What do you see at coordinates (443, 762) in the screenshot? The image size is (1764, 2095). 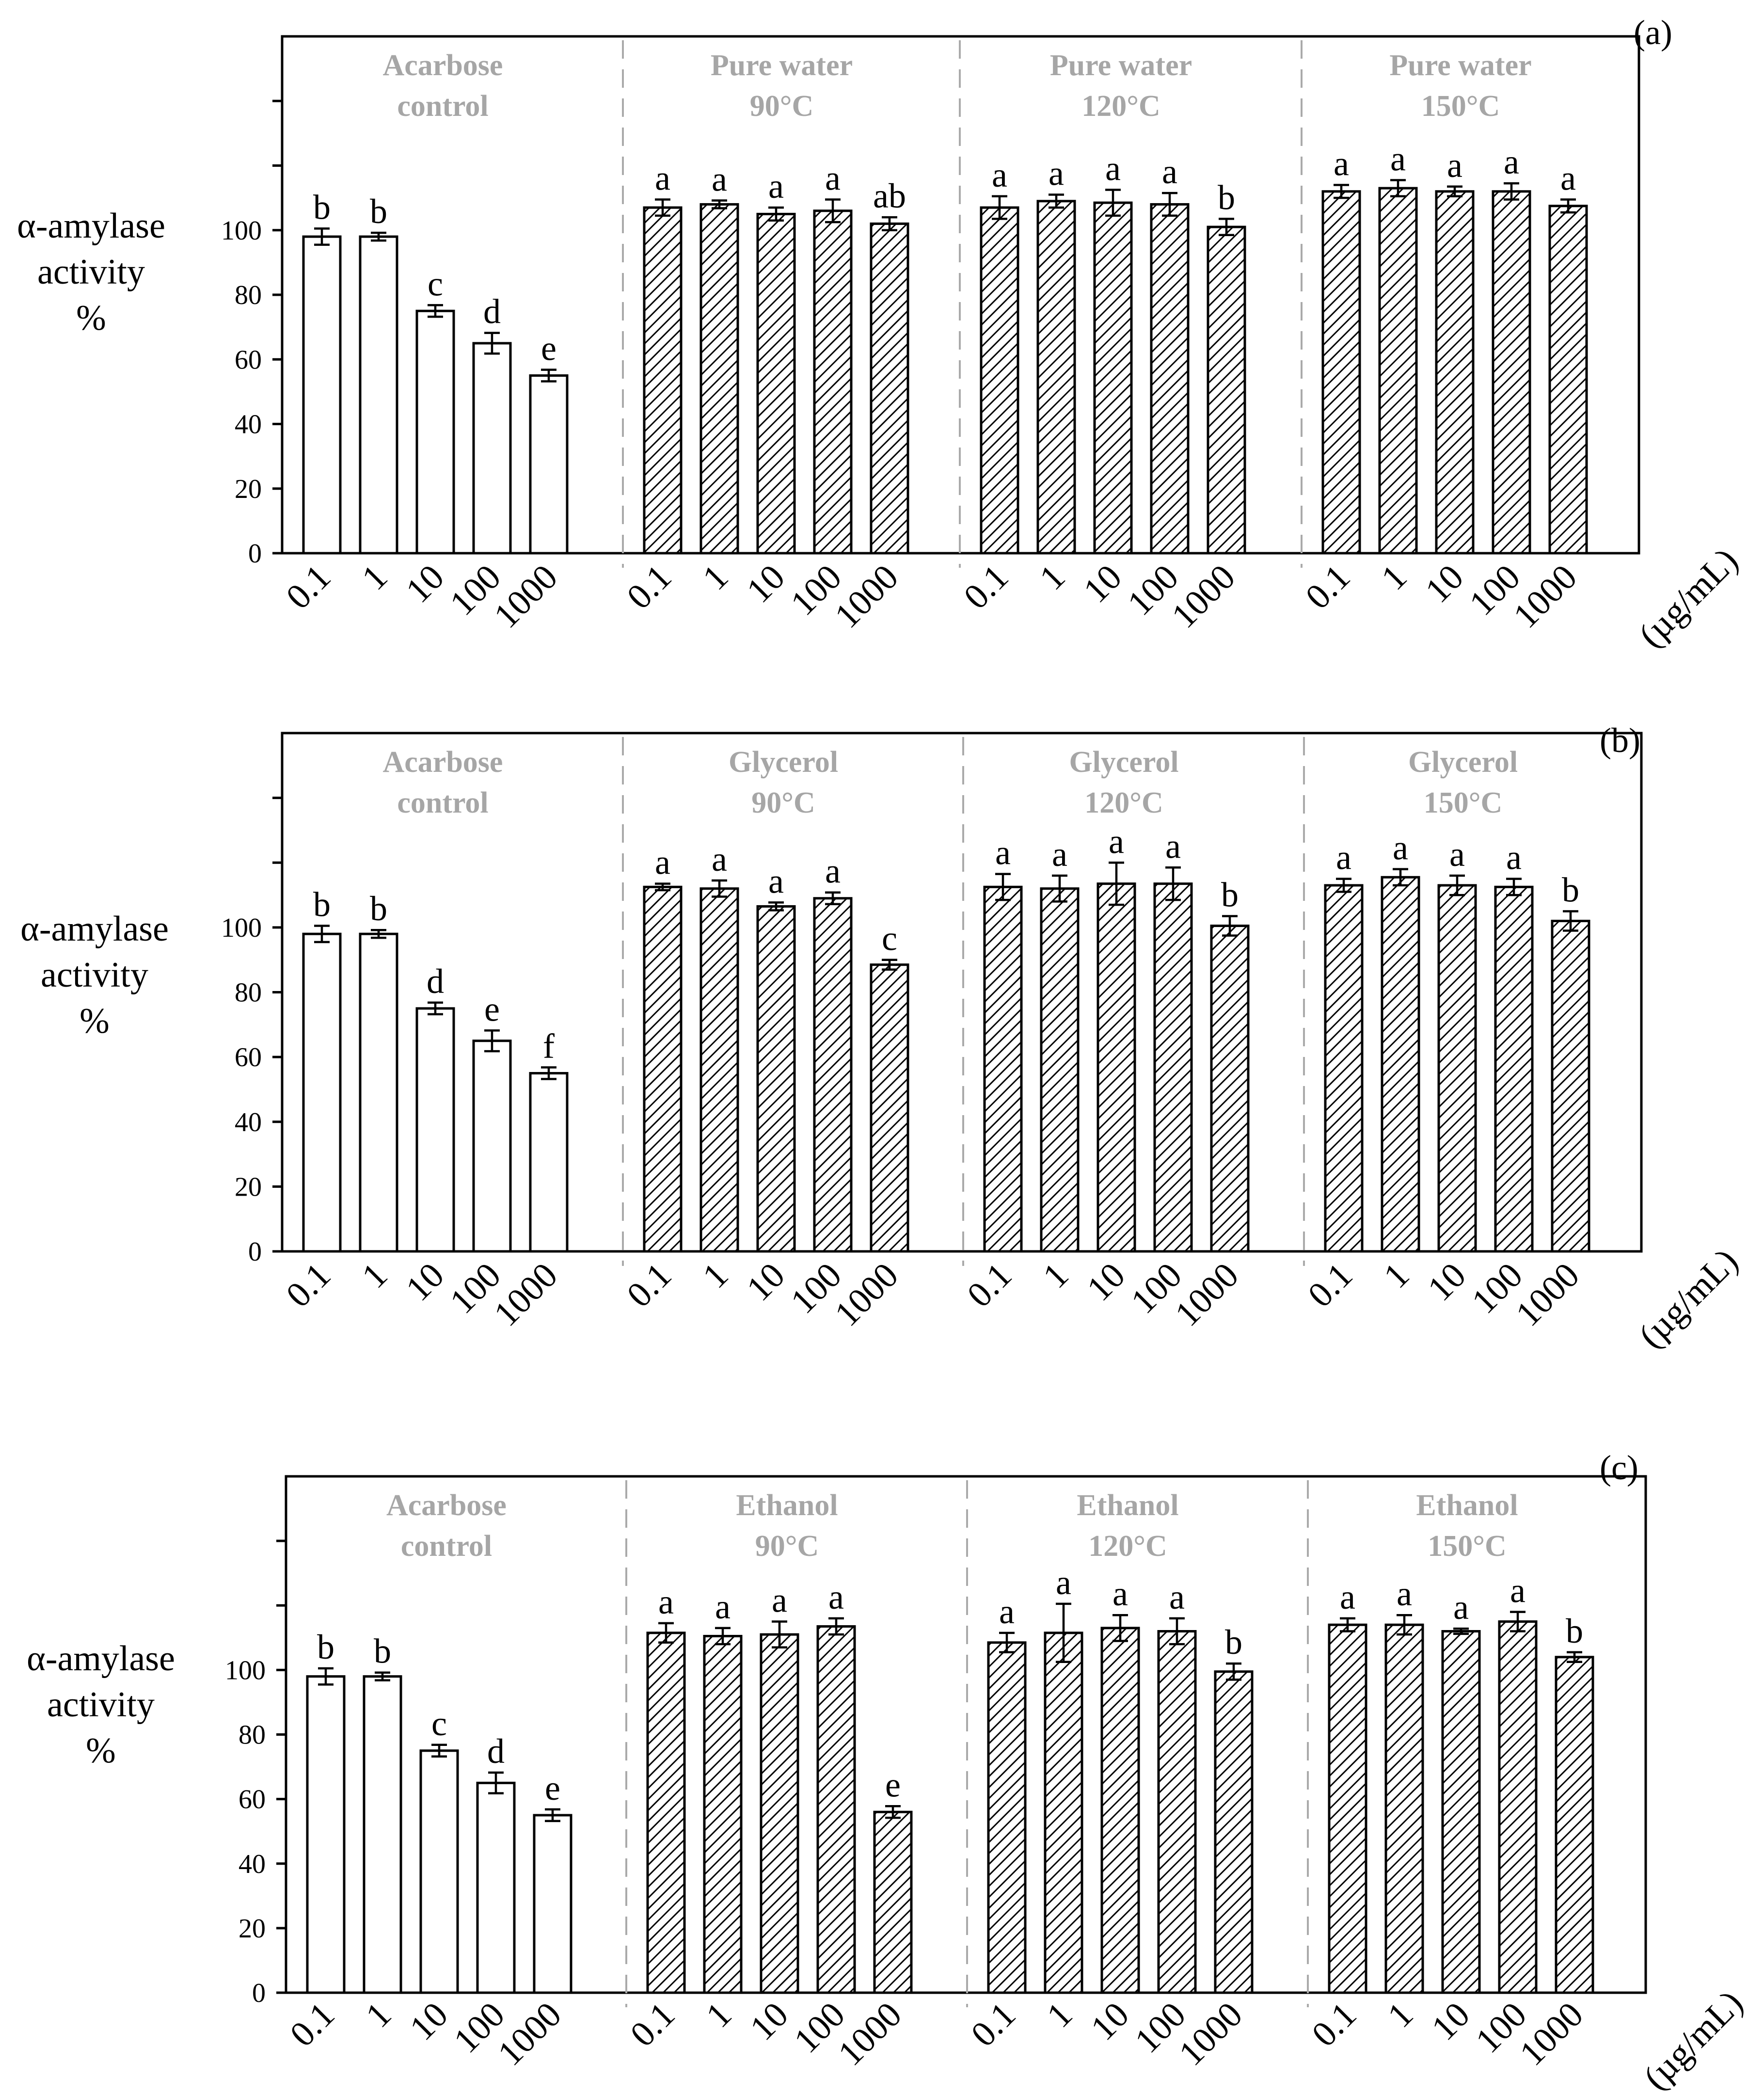 I see `group-title: Acarbose` at bounding box center [443, 762].